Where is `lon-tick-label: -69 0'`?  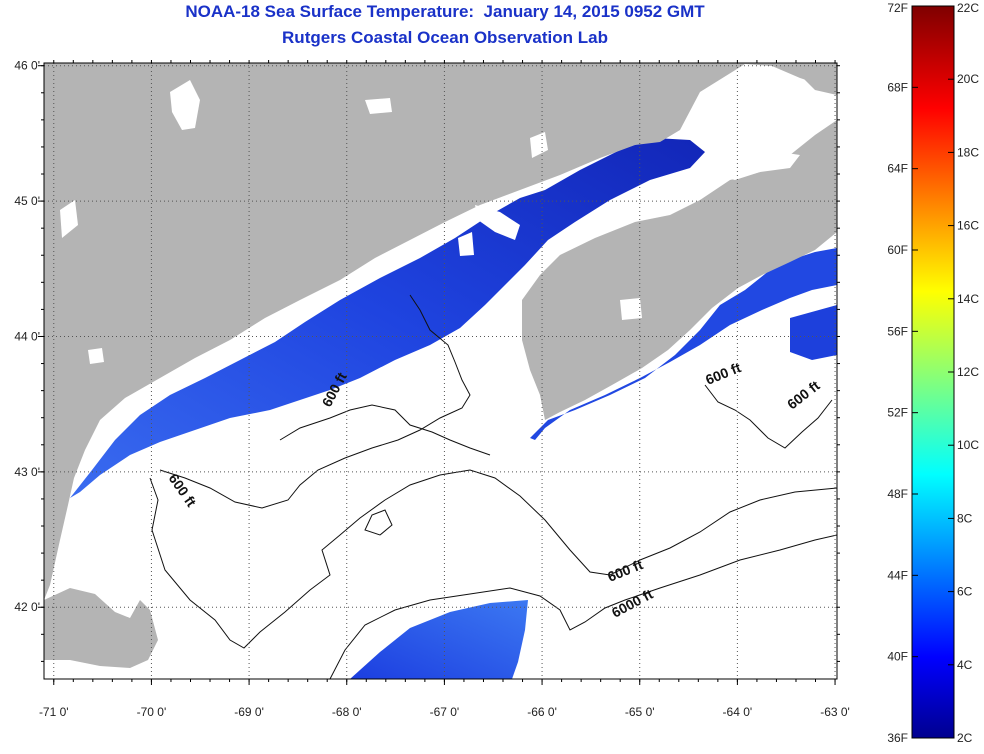
lon-tick-label: -69 0' is located at coordinates (249, 712).